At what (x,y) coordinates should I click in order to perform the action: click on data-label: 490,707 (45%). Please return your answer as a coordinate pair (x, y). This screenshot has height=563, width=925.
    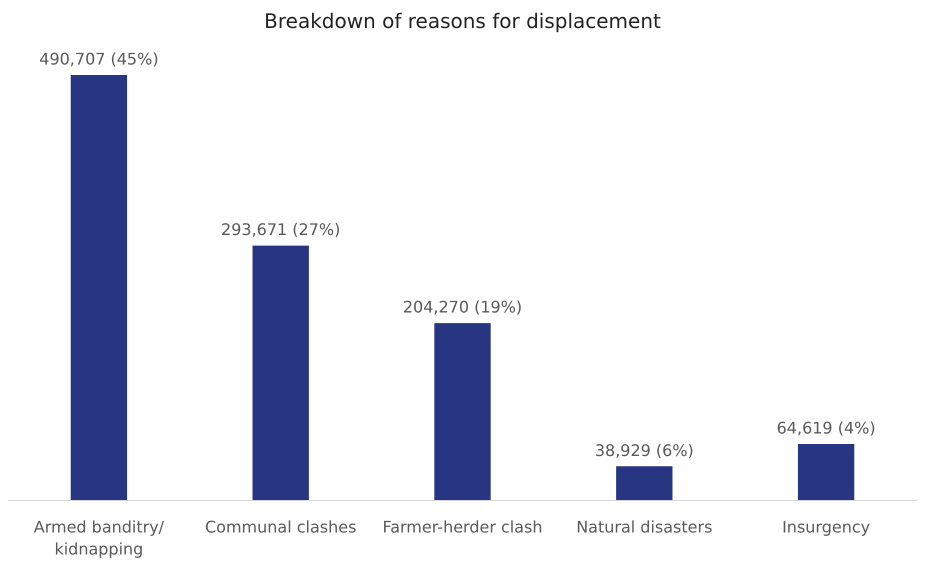
    Looking at the image, I should click on (99, 59).